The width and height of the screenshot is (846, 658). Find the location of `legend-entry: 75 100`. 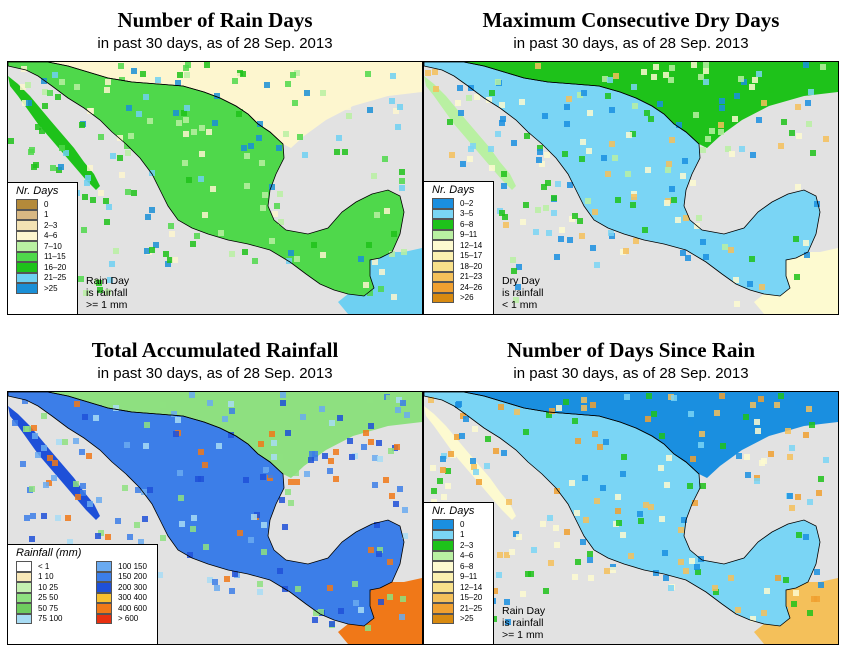

legend-entry: 75 100 is located at coordinates (48, 618).